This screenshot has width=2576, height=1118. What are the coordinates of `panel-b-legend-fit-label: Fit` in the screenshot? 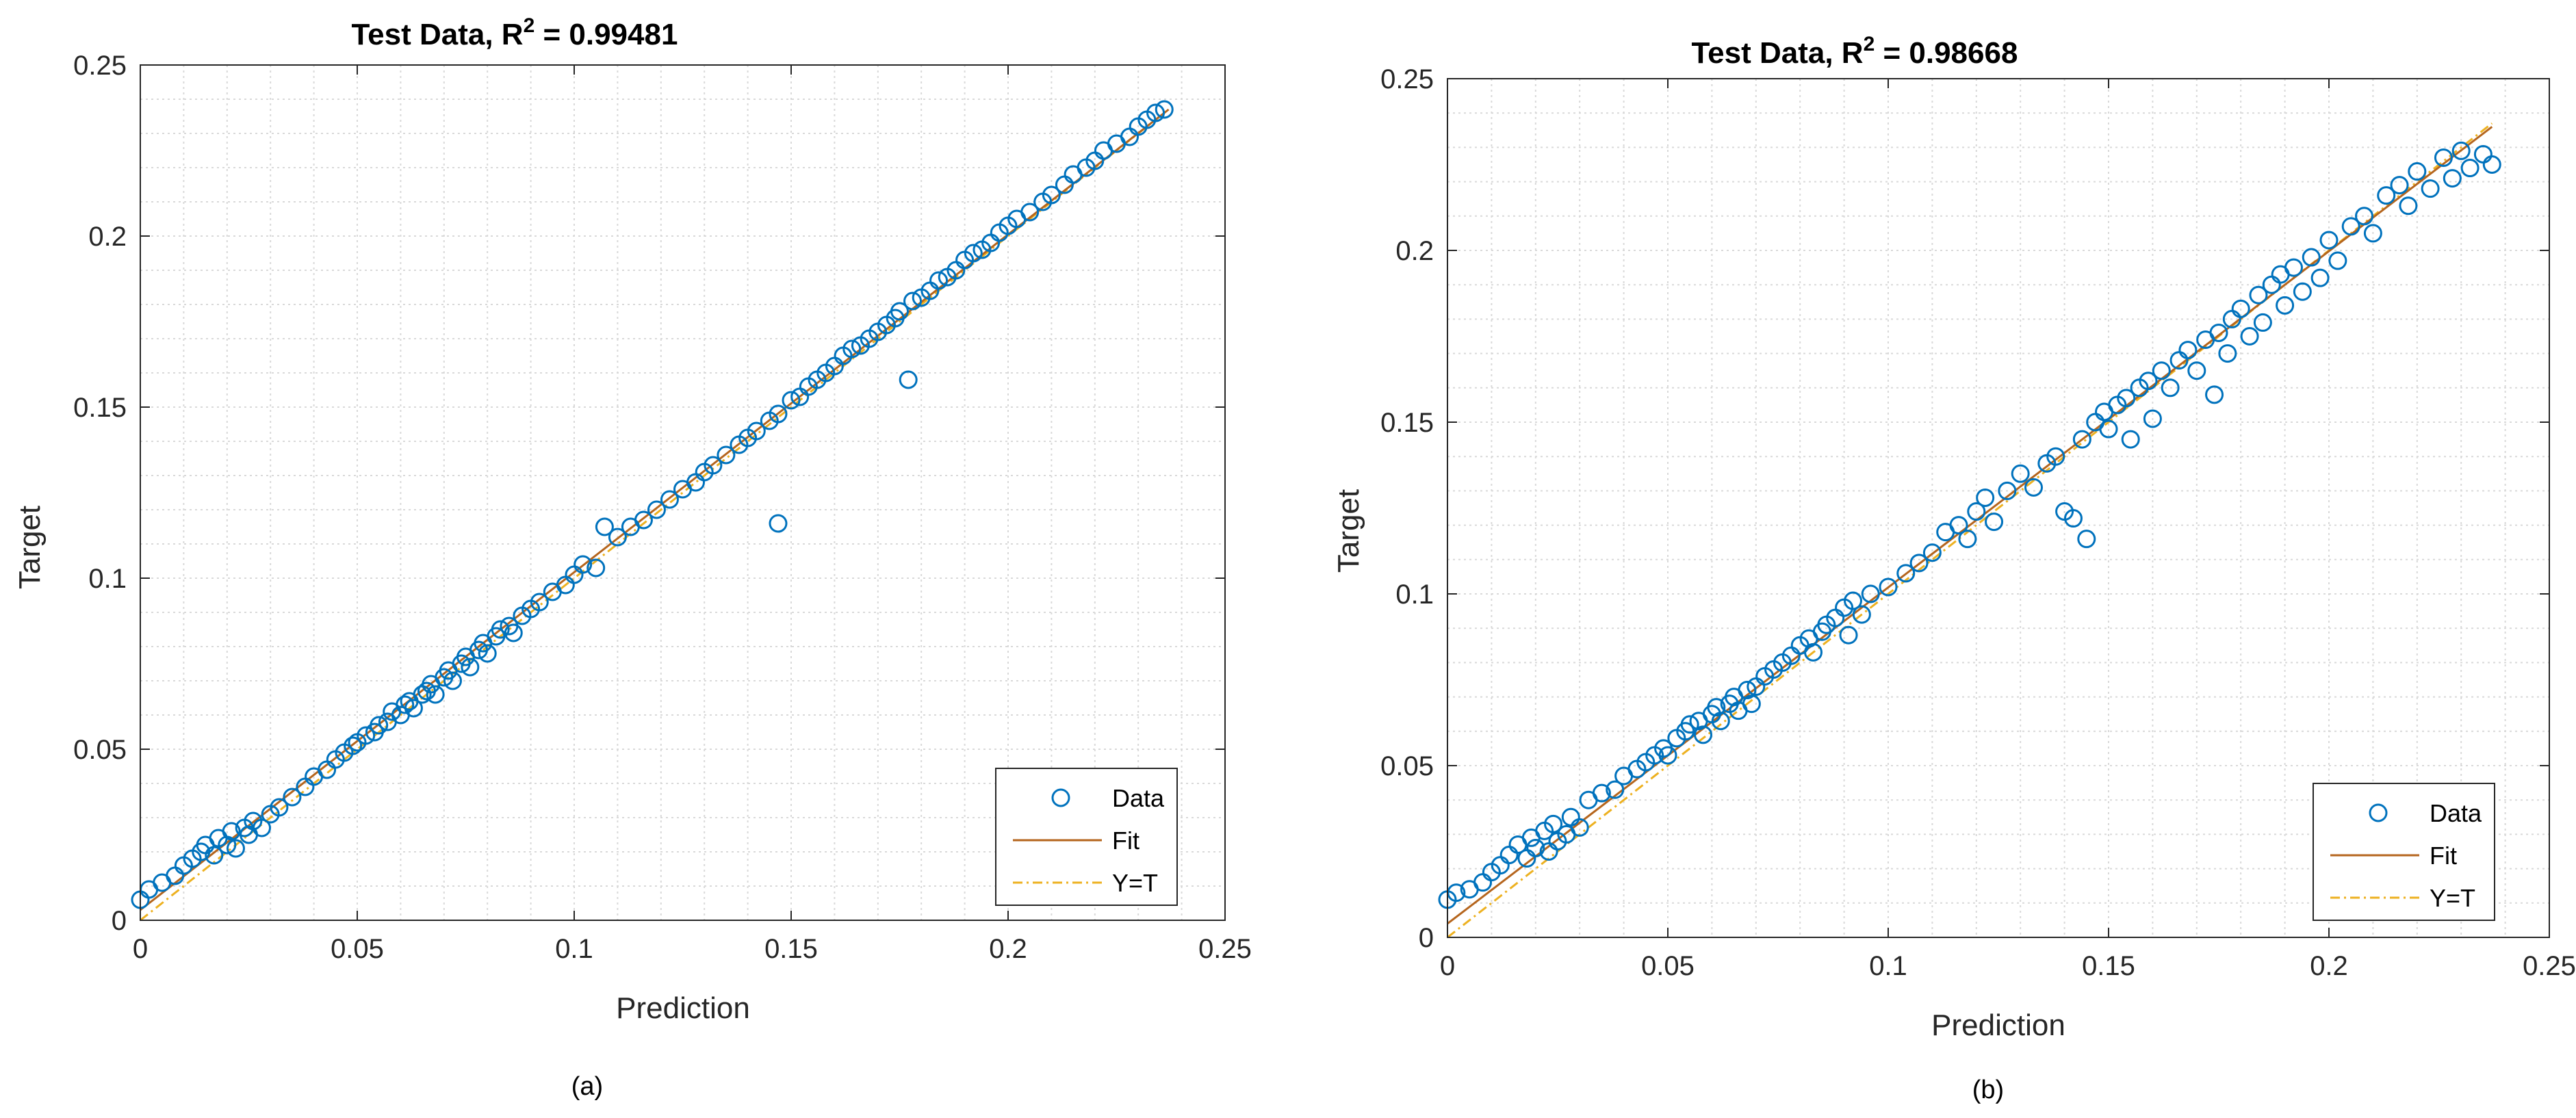 It's located at (2443, 856).